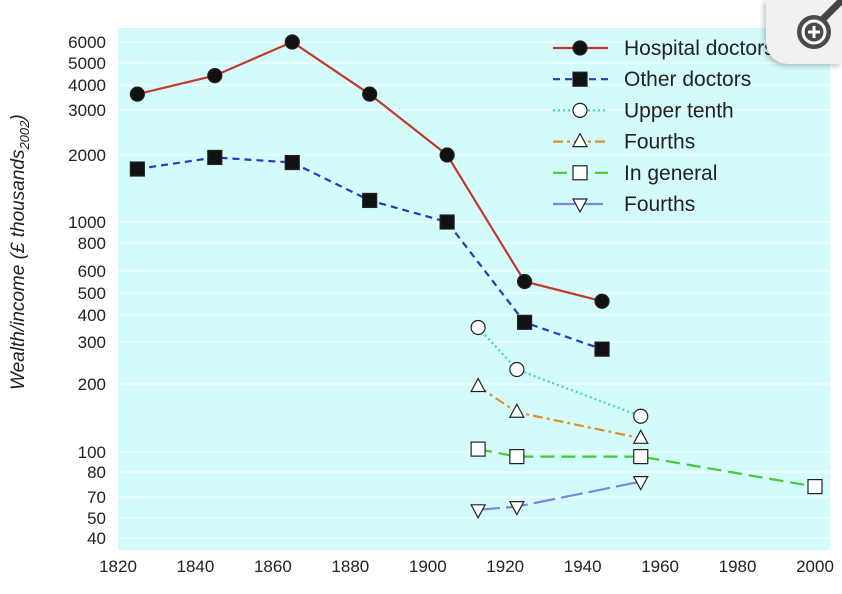  Describe the element at coordinates (660, 566) in the screenshot. I see `x-tick-label: 1960` at that location.